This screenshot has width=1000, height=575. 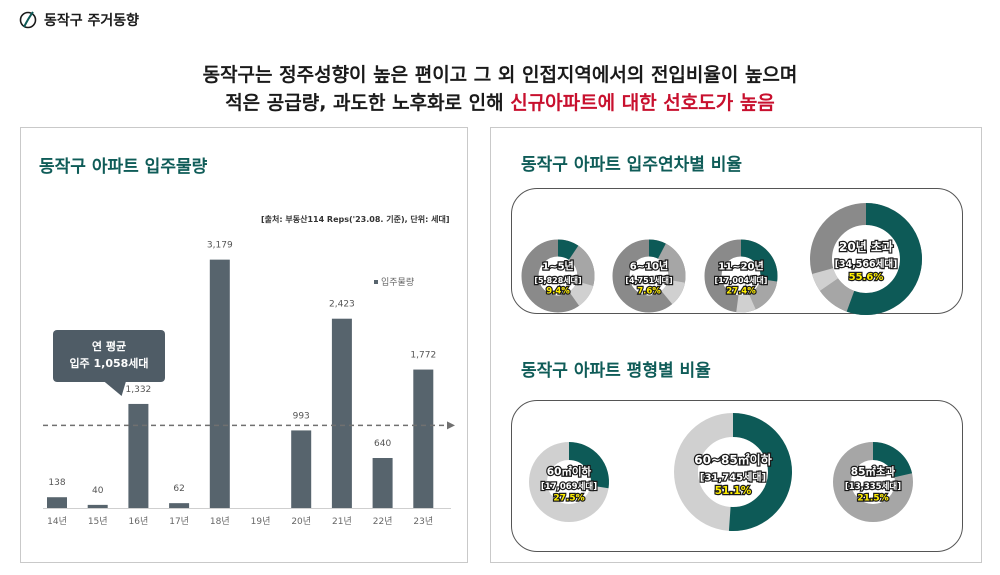 What do you see at coordinates (301, 521) in the screenshot?
I see `x-tick-label: 20년` at bounding box center [301, 521].